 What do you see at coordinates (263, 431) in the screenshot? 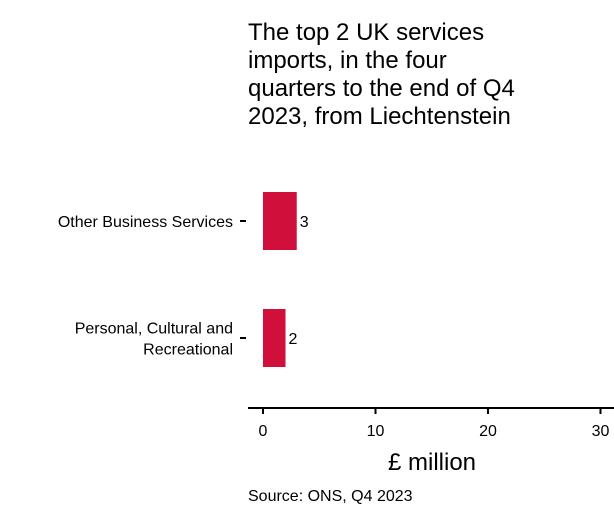
I see `x-tick-label: 0` at bounding box center [263, 431].